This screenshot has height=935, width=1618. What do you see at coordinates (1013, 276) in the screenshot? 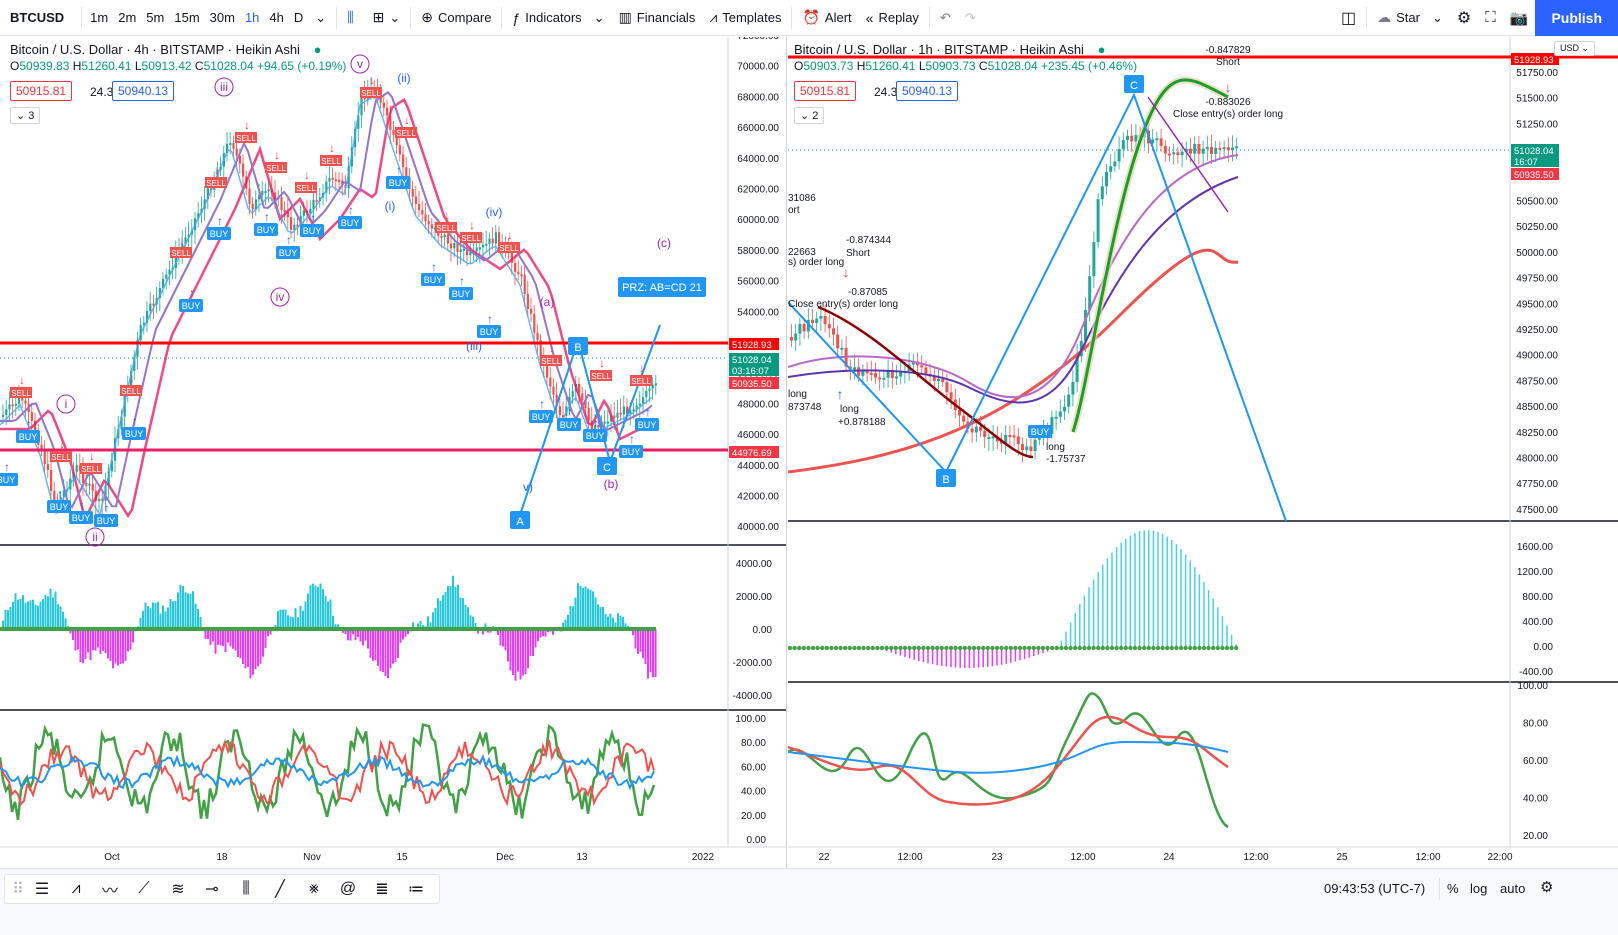
I see `moving-average-line` at bounding box center [1013, 276].